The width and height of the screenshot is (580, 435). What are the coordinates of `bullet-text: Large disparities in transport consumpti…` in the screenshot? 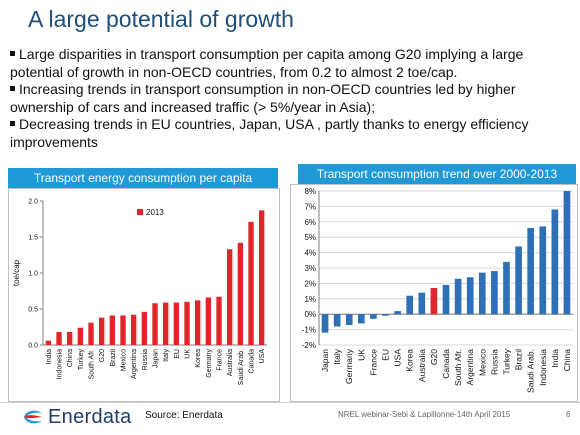 It's located at (267, 63).